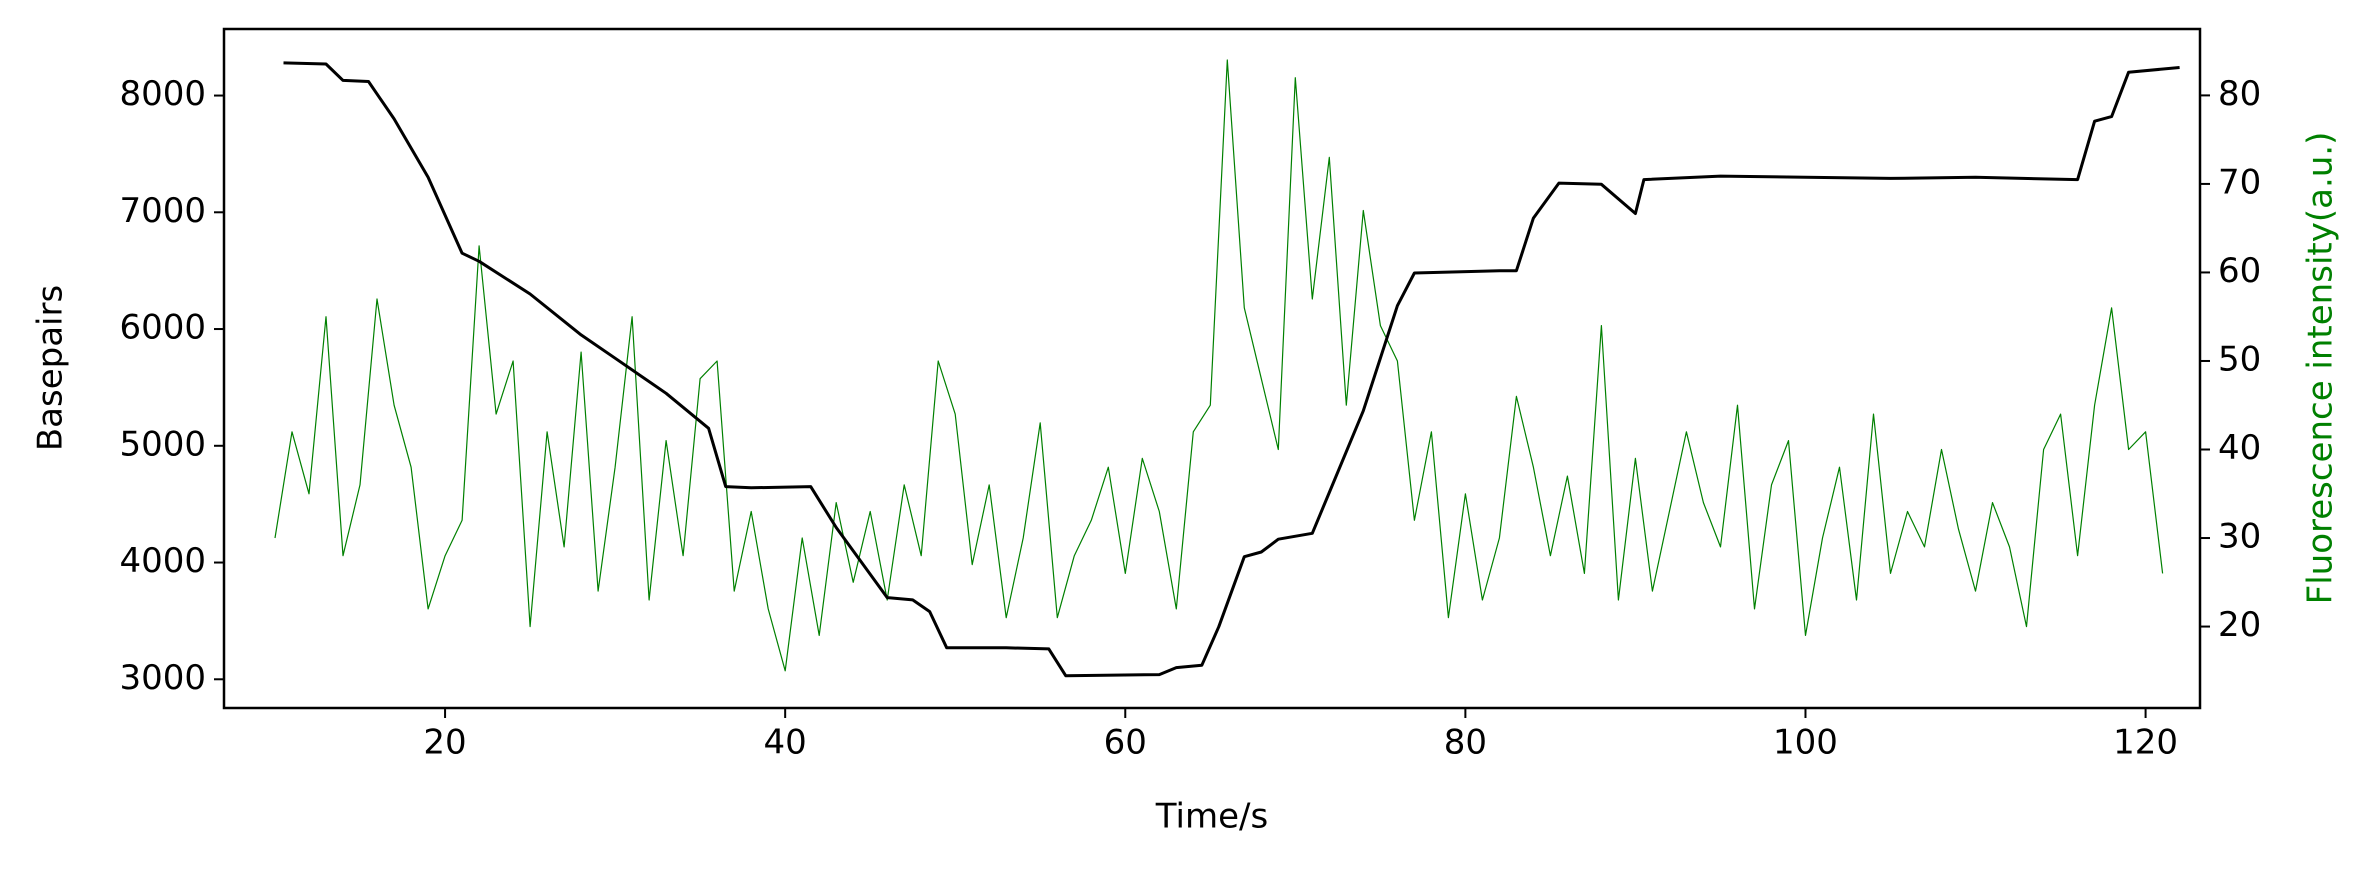 The image size is (2371, 870). I want to click on y2-tick-label: 70, so click(2239, 182).